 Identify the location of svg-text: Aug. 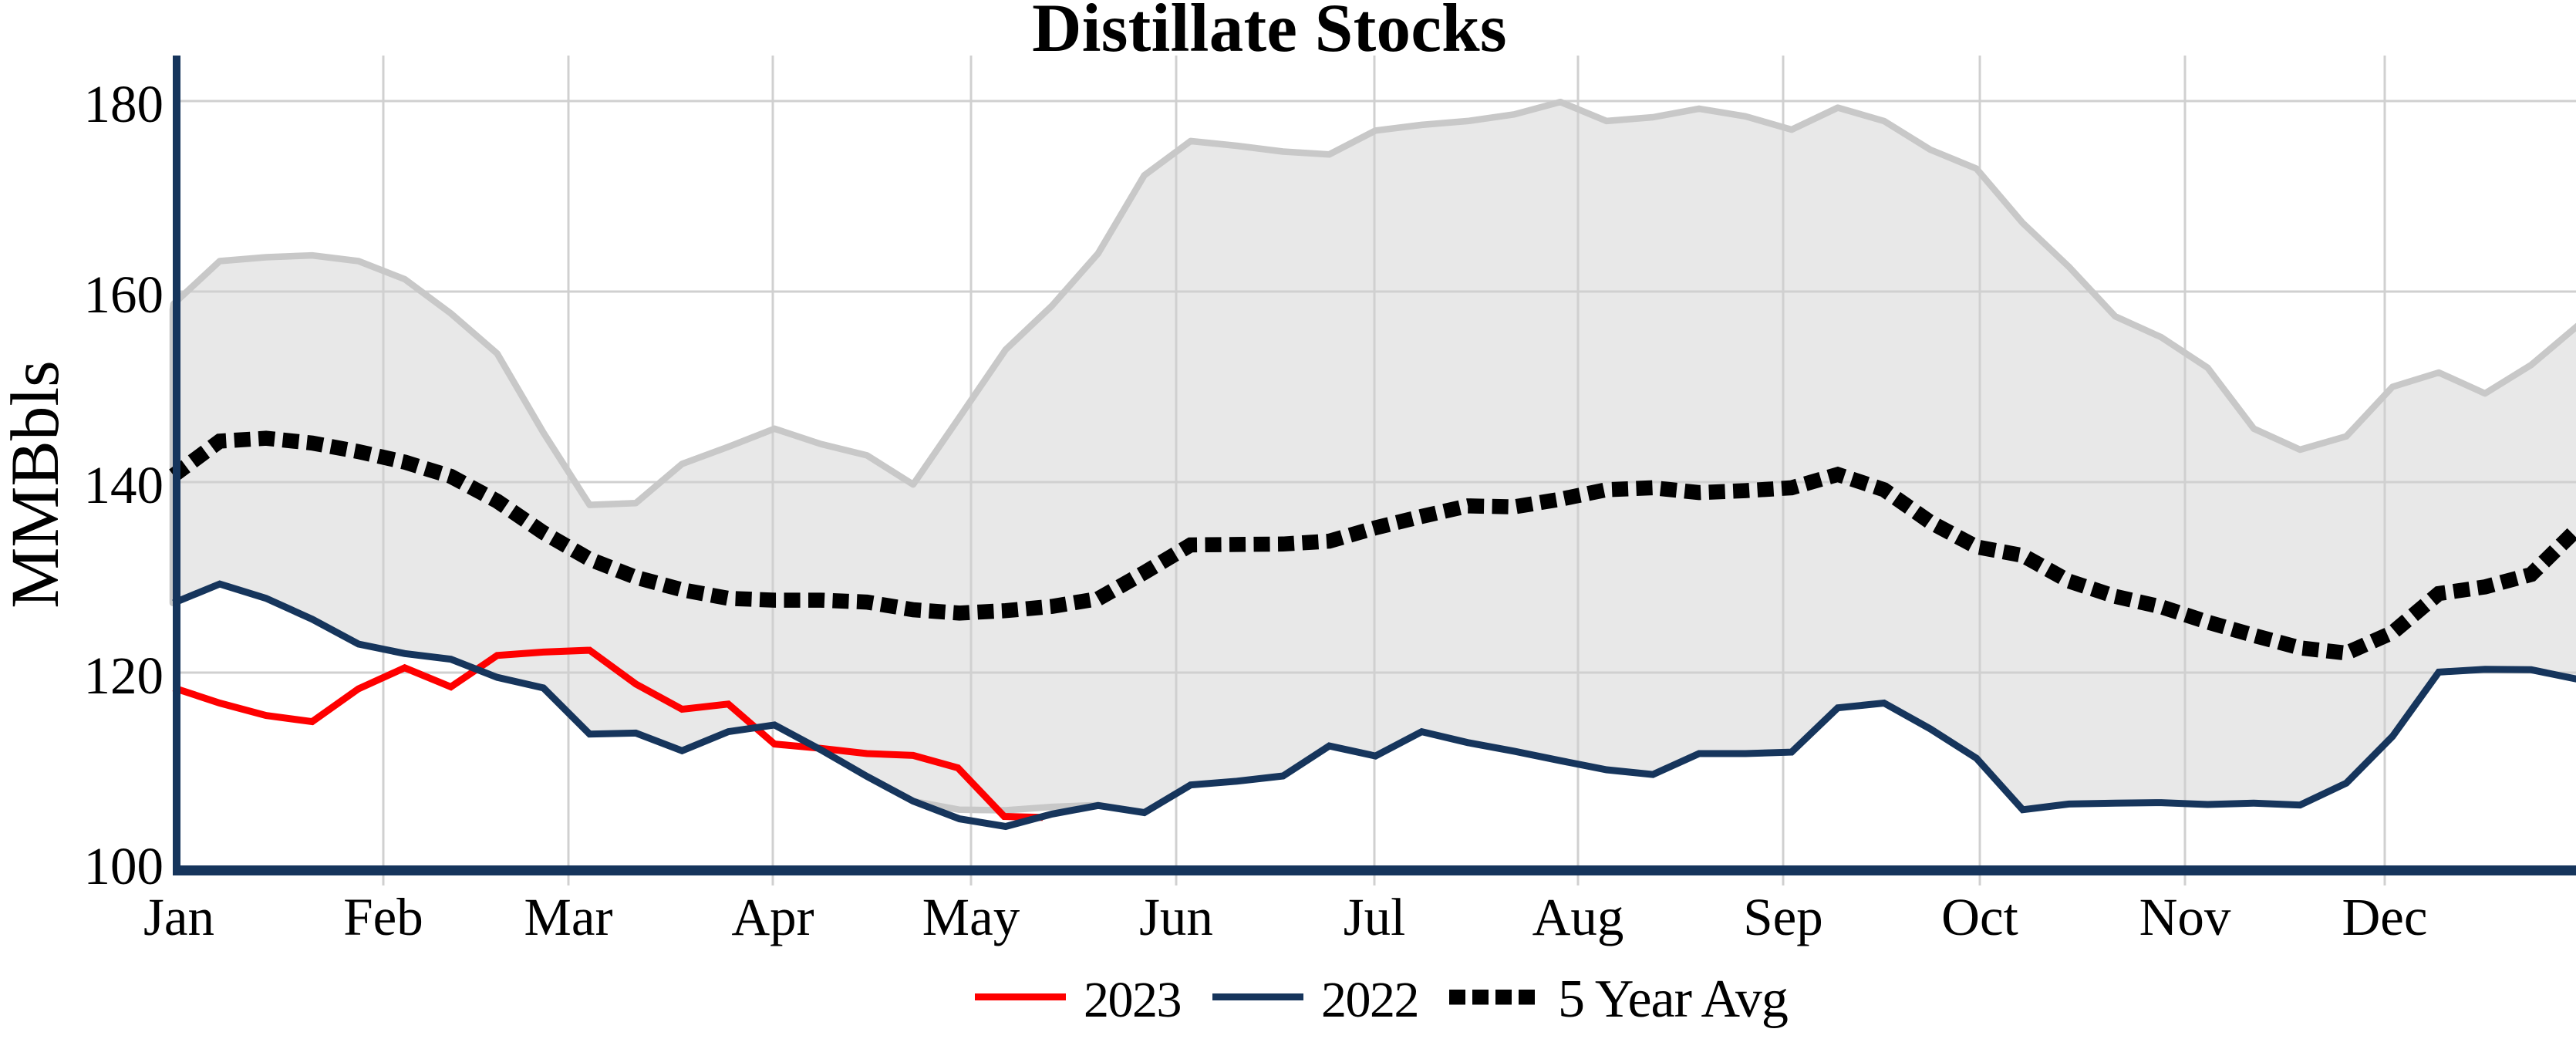
(1578, 917).